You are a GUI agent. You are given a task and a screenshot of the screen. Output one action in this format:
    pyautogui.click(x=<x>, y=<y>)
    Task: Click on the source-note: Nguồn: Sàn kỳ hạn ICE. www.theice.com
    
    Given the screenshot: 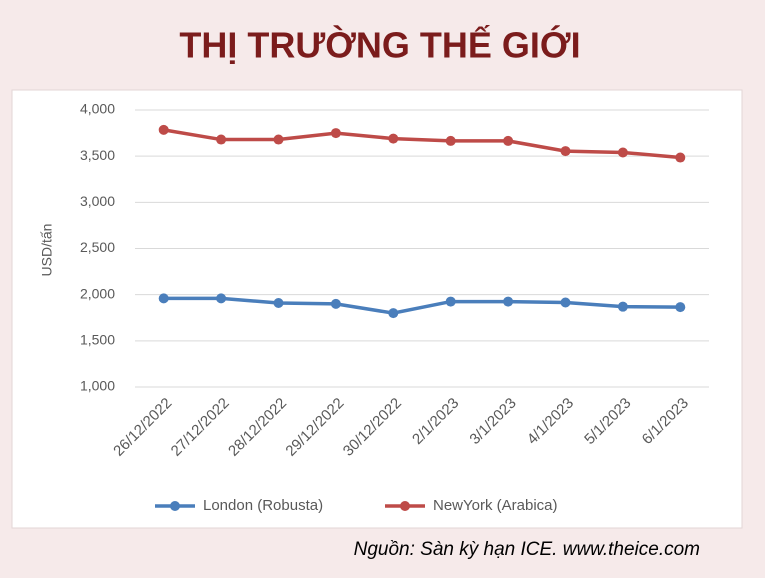 What is the action you would take?
    pyautogui.click(x=527, y=549)
    